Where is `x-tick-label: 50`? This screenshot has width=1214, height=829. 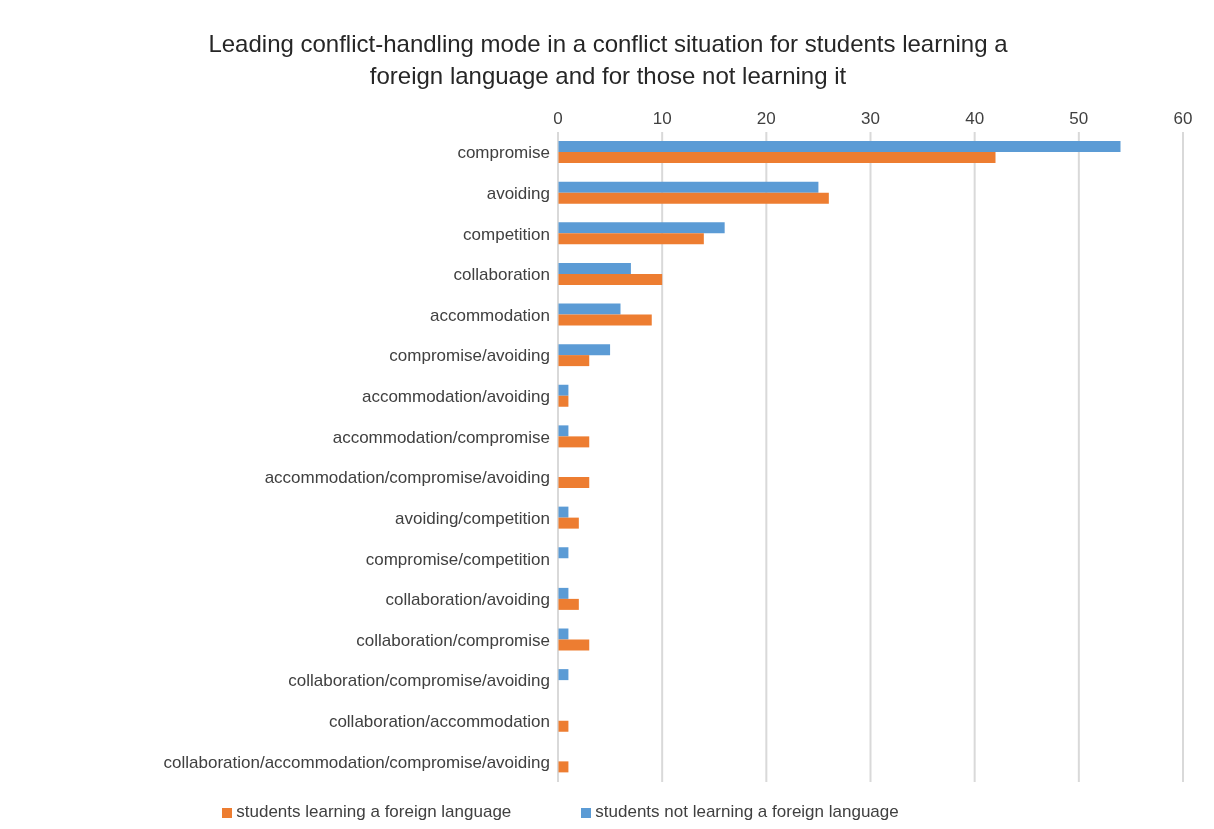
x-tick-label: 50 is located at coordinates (1079, 118).